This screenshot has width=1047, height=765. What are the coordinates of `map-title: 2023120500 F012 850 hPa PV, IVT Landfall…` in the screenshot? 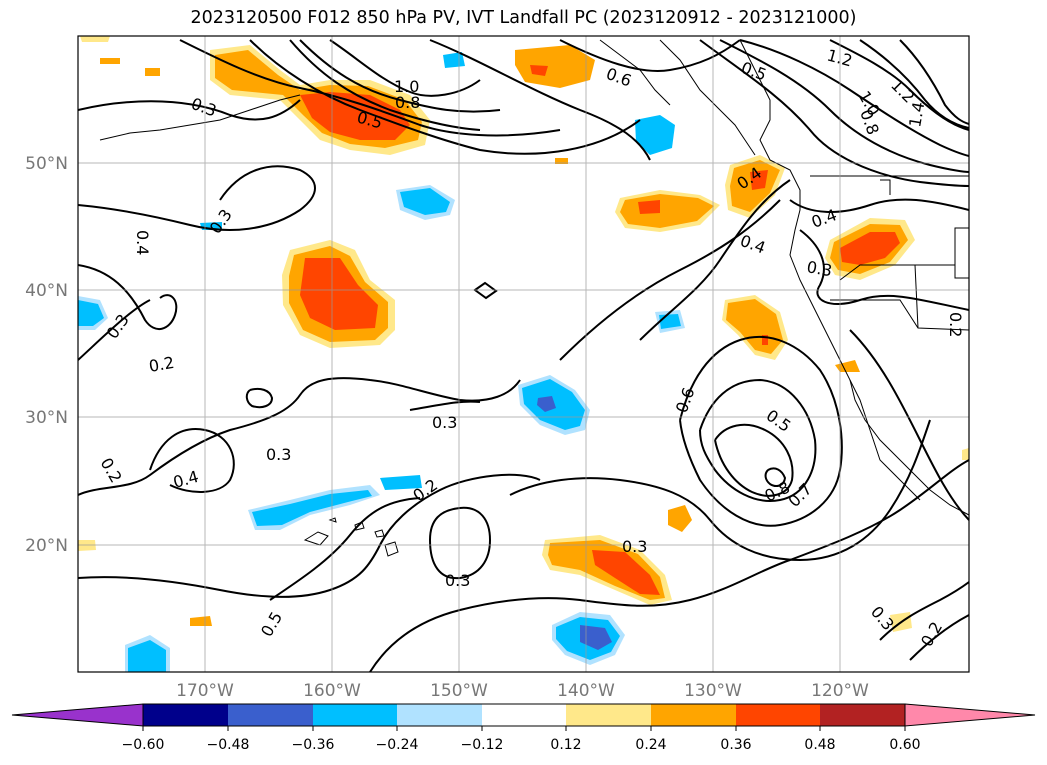 It's located at (523, 18).